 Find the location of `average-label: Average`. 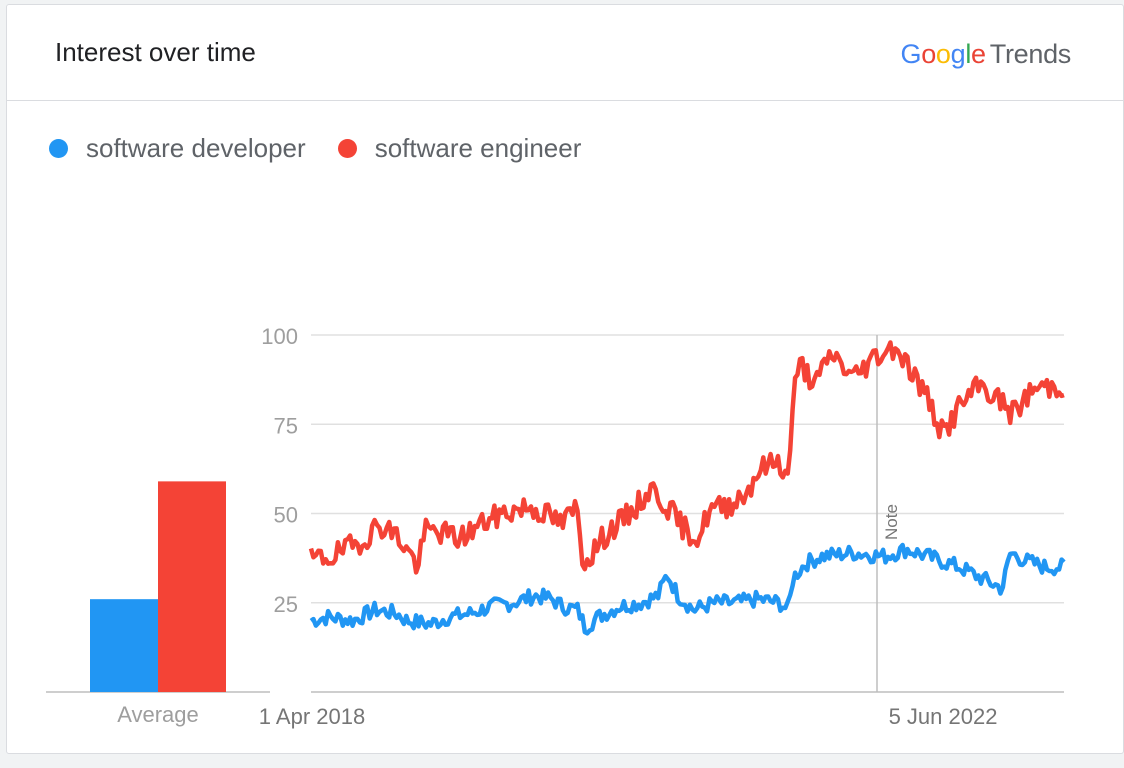

average-label: Average is located at coordinates (158, 714).